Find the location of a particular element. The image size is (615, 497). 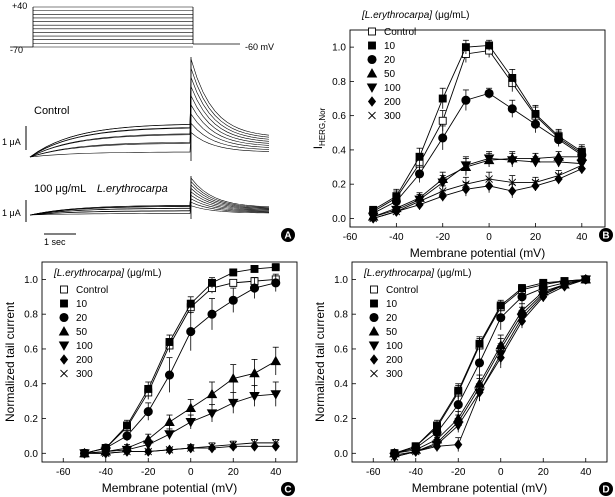

series-control is located at coordinates (490, 366).